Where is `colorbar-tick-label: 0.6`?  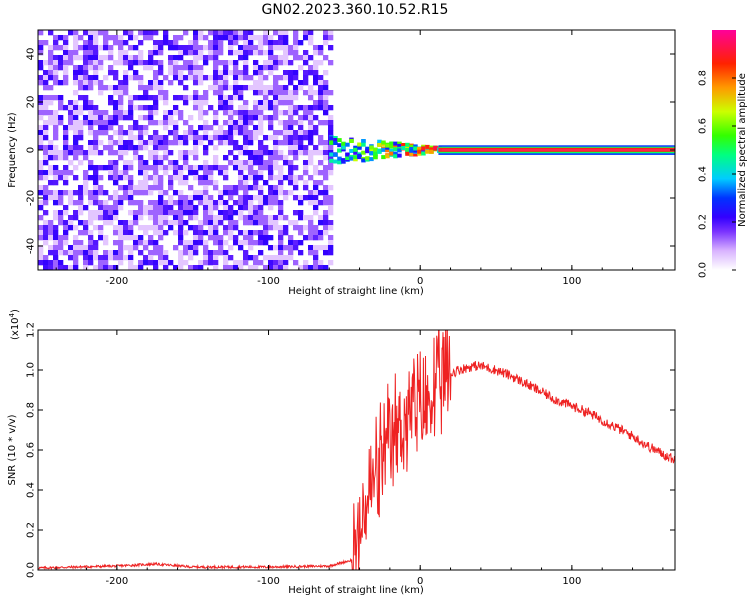
colorbar-tick-label: 0.6 is located at coordinates (703, 126).